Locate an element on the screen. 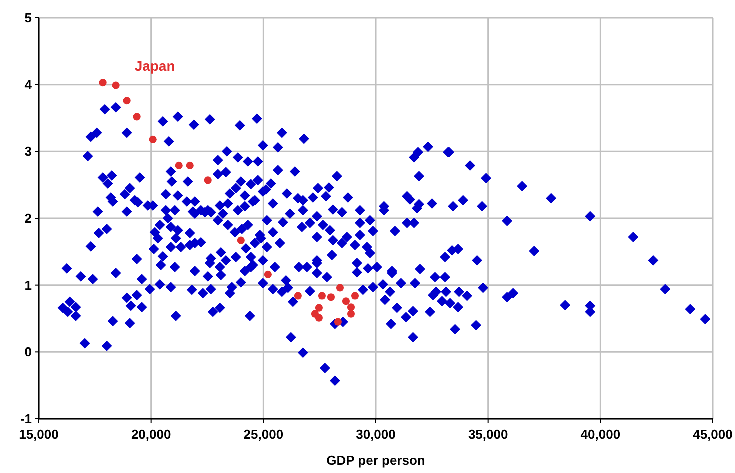  y-tick-label: 2 is located at coordinates (28, 218).